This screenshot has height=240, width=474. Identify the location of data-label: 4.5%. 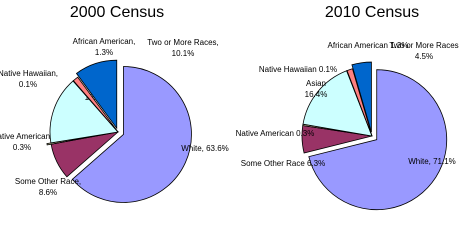
(424, 56).